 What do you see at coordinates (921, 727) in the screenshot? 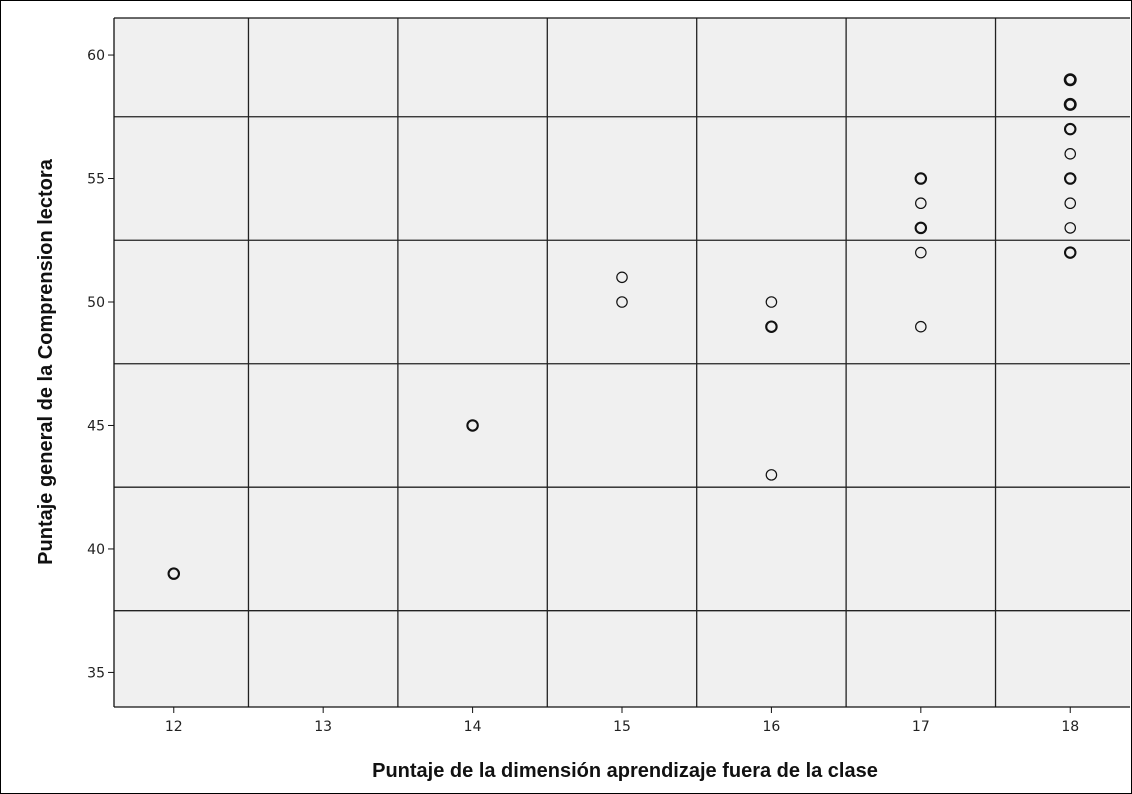
I see `x-tick-label: 17` at bounding box center [921, 727].